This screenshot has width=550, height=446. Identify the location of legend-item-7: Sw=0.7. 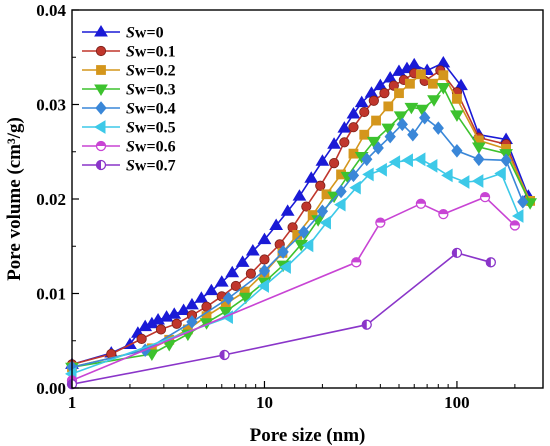
(129, 166).